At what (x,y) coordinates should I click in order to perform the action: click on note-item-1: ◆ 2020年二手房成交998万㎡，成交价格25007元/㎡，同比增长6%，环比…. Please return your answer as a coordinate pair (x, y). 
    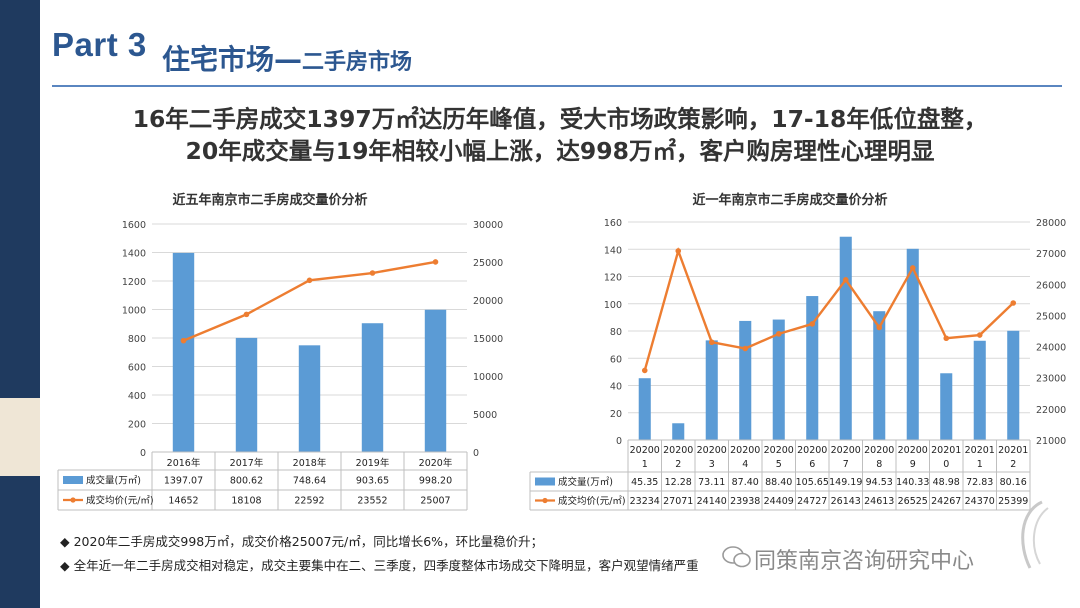
    Looking at the image, I should click on (302, 541).